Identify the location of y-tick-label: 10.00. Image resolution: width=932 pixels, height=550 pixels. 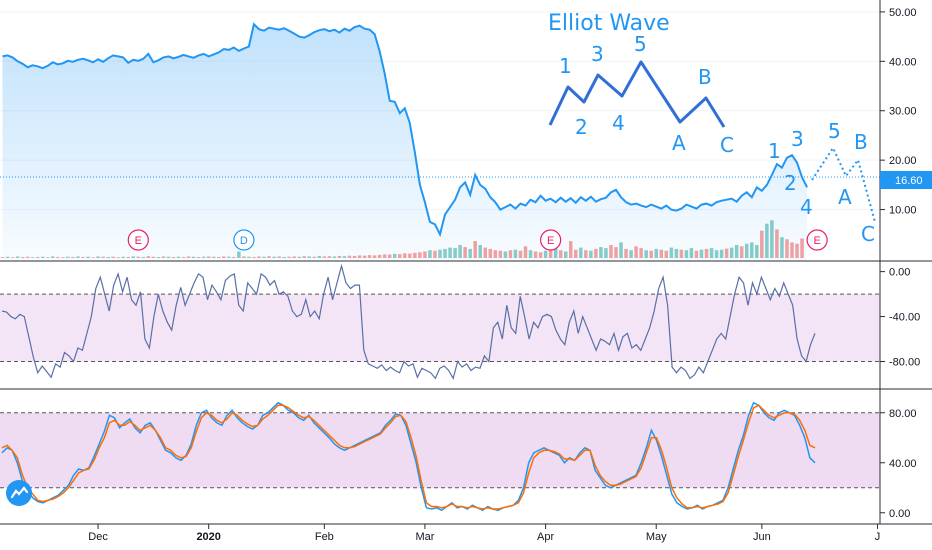
(903, 211).